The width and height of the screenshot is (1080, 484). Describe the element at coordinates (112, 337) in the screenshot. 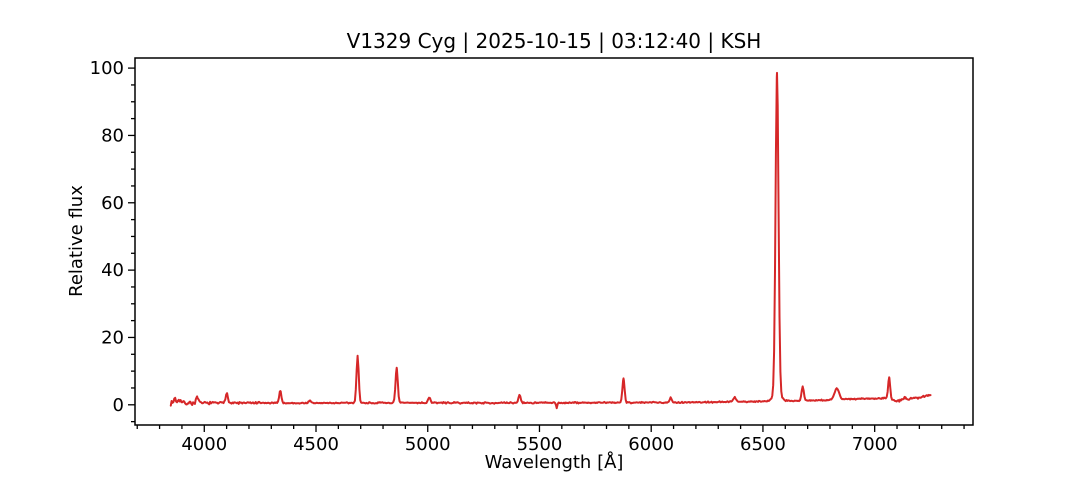

I see `y-tick-label: 20` at that location.